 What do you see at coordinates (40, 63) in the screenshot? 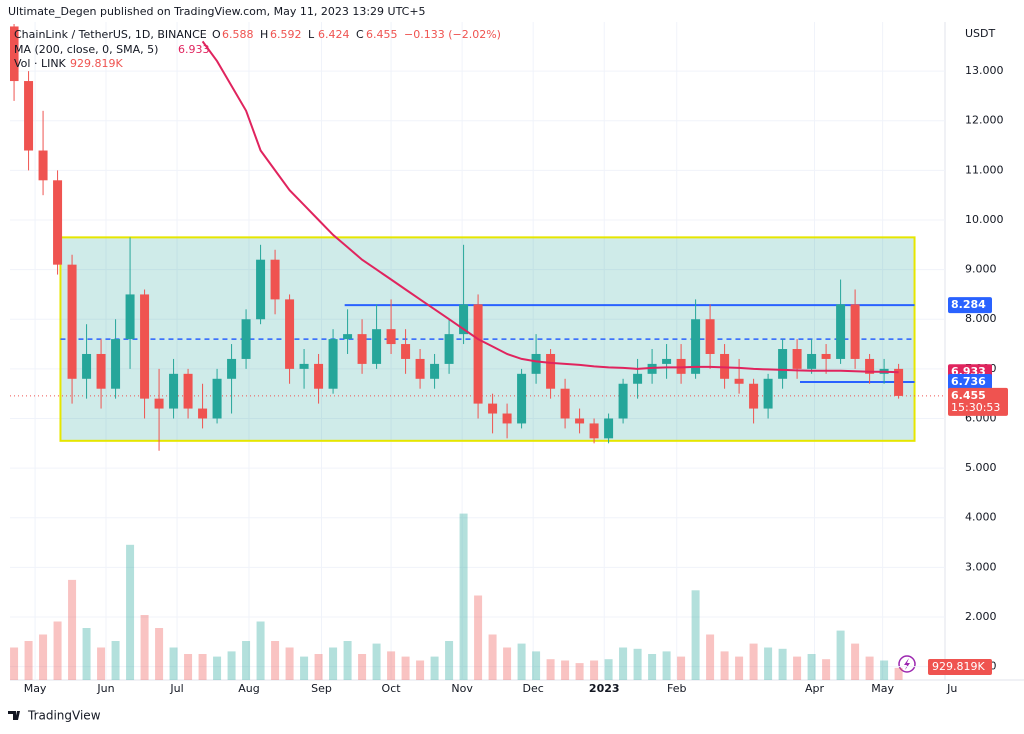
I see `legend-vol: Vol · LINK` at bounding box center [40, 63].